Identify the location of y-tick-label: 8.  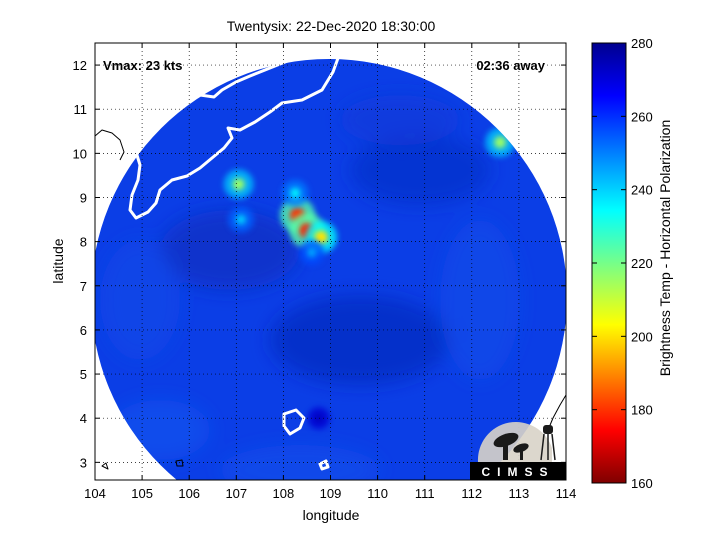
(83, 242).